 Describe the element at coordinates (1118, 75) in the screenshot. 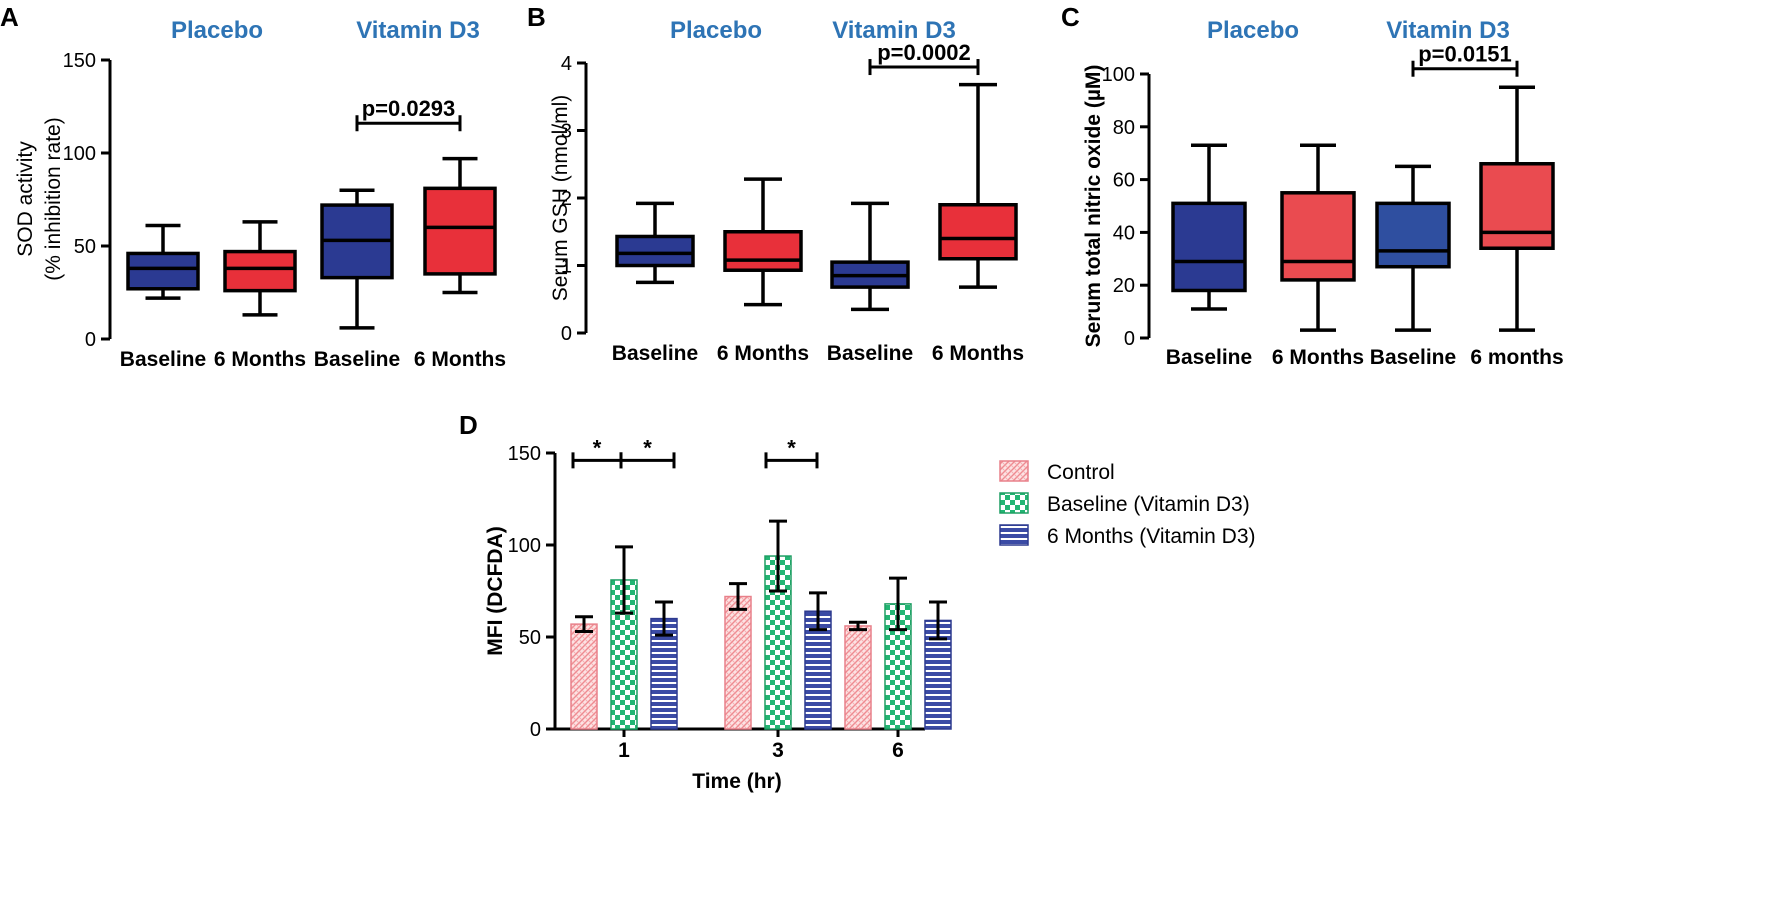

I see `panel-c-y-tick-label: 100` at that location.